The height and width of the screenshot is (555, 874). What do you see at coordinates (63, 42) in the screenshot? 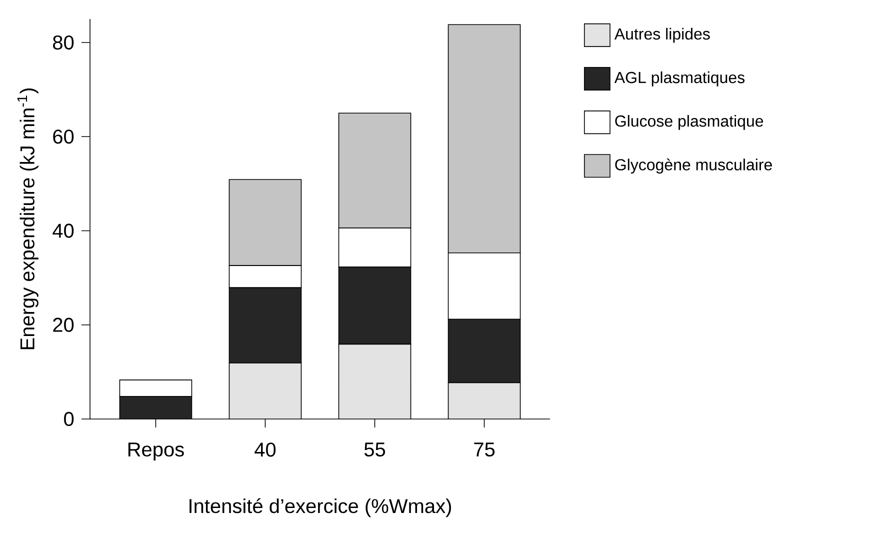
I see `y-tick-label: 80` at bounding box center [63, 42].